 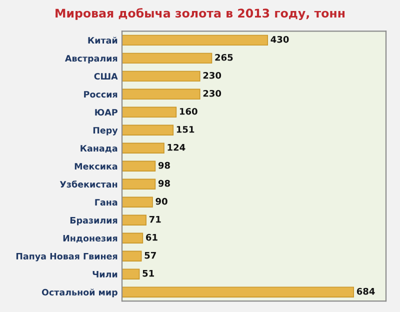 What do you see at coordinates (224, 57) in the screenshot?
I see `data-label: 265` at bounding box center [224, 57].